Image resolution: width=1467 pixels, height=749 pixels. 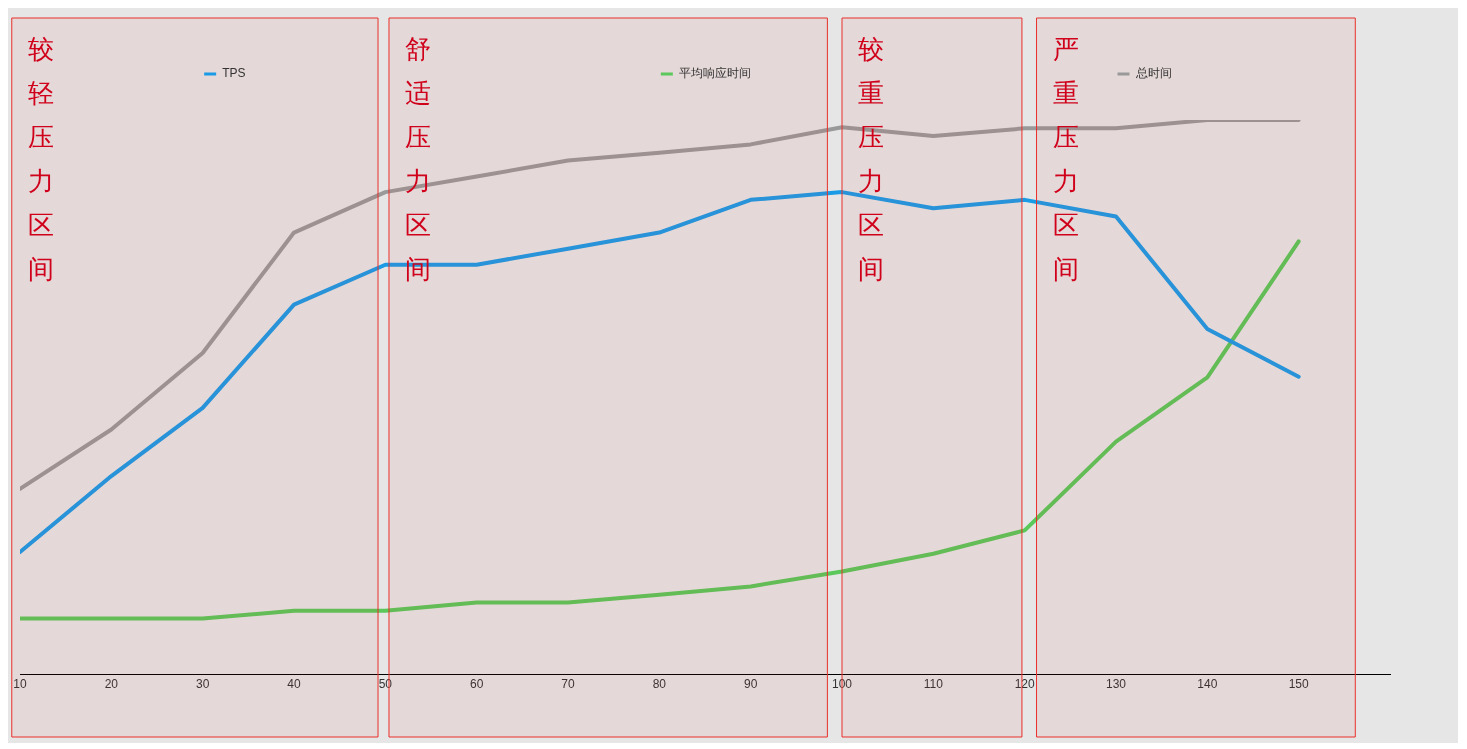 What do you see at coordinates (568, 684) in the screenshot?
I see `x-tick-label: 70` at bounding box center [568, 684].